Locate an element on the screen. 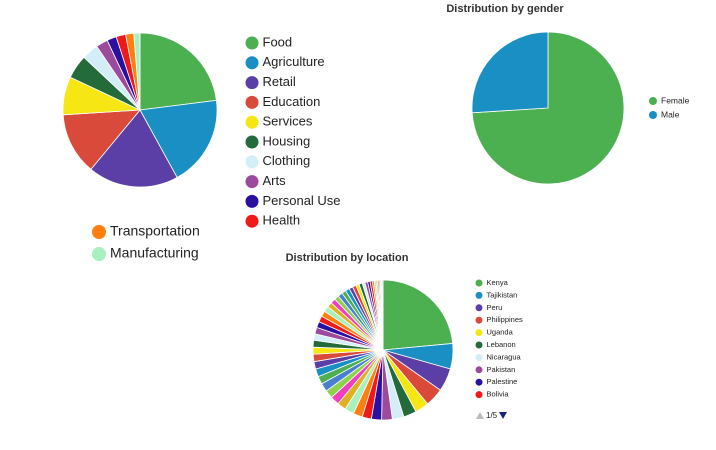 This screenshot has width=716, height=450. legend-label: Tajikistan is located at coordinates (502, 294).